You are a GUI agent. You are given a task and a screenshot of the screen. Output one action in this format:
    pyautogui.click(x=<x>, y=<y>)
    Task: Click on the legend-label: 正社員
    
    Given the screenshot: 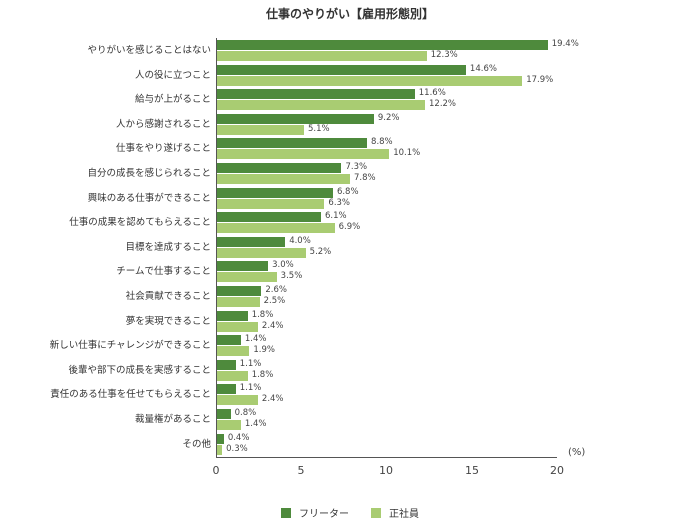 What is the action you would take?
    pyautogui.click(x=404, y=514)
    